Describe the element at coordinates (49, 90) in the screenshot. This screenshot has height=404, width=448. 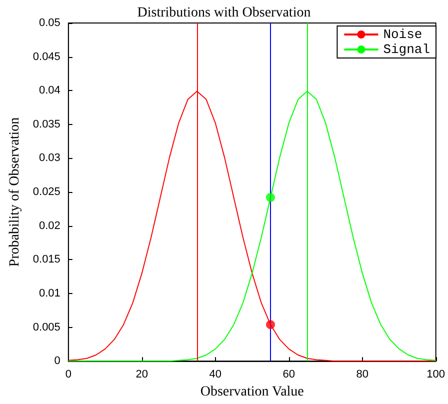
I see `y-tick-label: 0.04` at that location.